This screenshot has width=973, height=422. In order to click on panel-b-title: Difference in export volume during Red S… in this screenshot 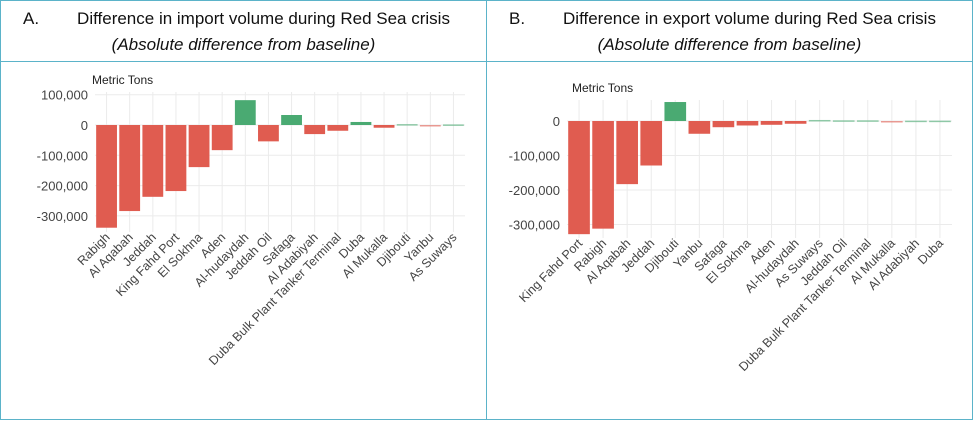, I will do `click(749, 18)`.